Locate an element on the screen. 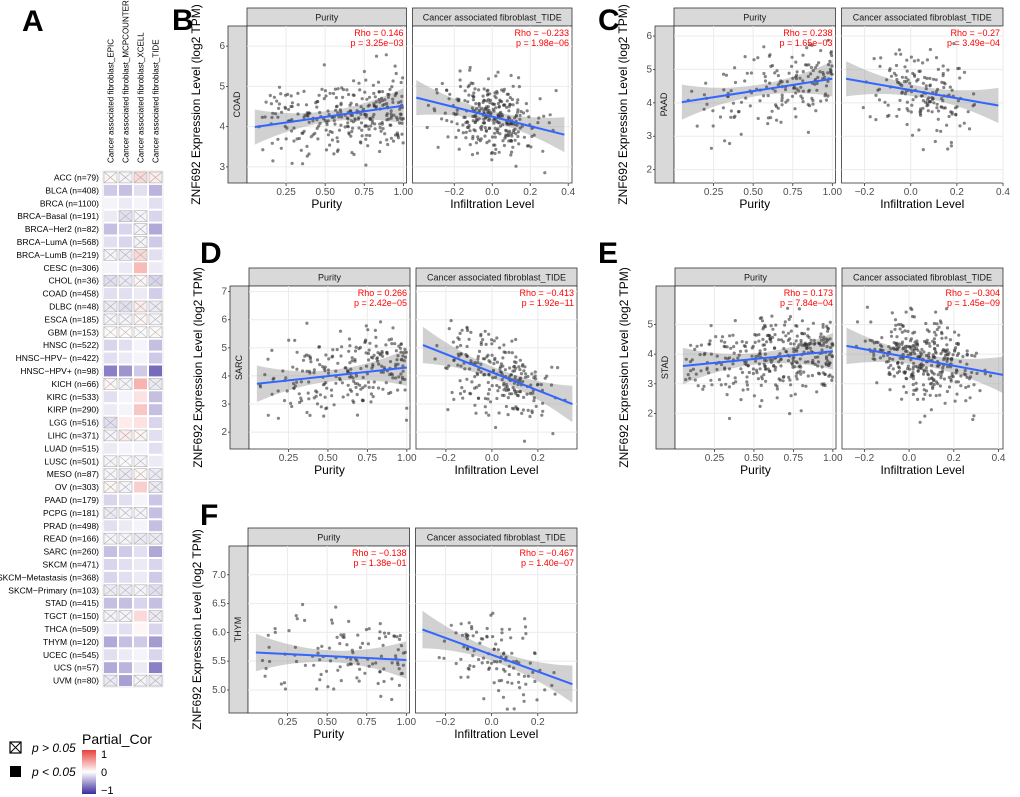 Image resolution: width=1020 pixels, height=797 pixels. y-tick-label: 5 is located at coordinates (222, 86).